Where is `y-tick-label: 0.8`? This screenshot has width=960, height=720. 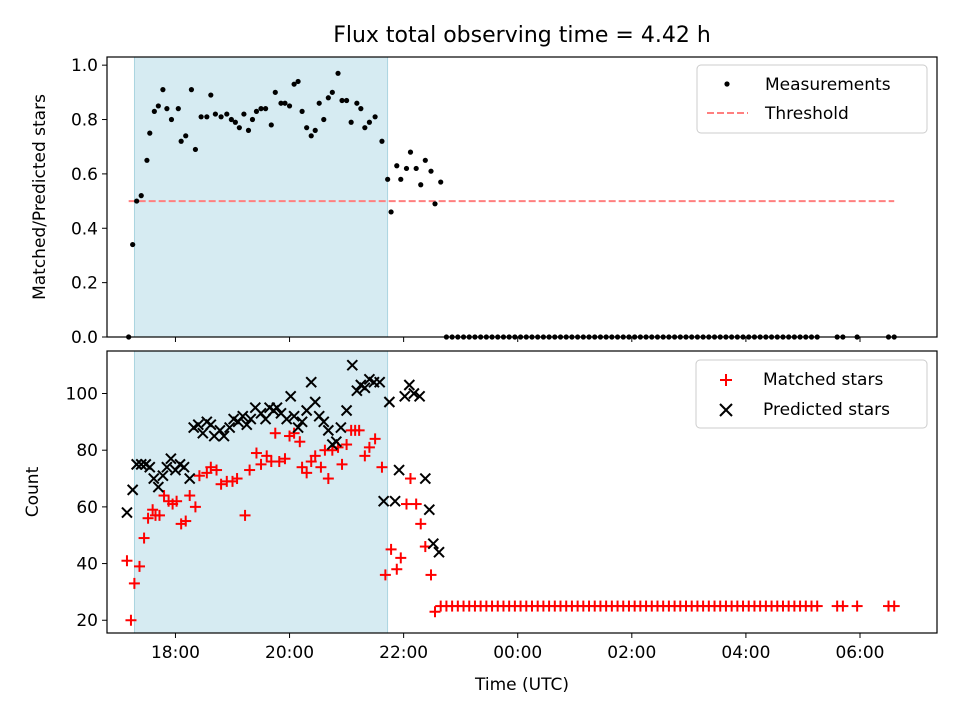 y-tick-label: 0.8 is located at coordinates (84, 121).